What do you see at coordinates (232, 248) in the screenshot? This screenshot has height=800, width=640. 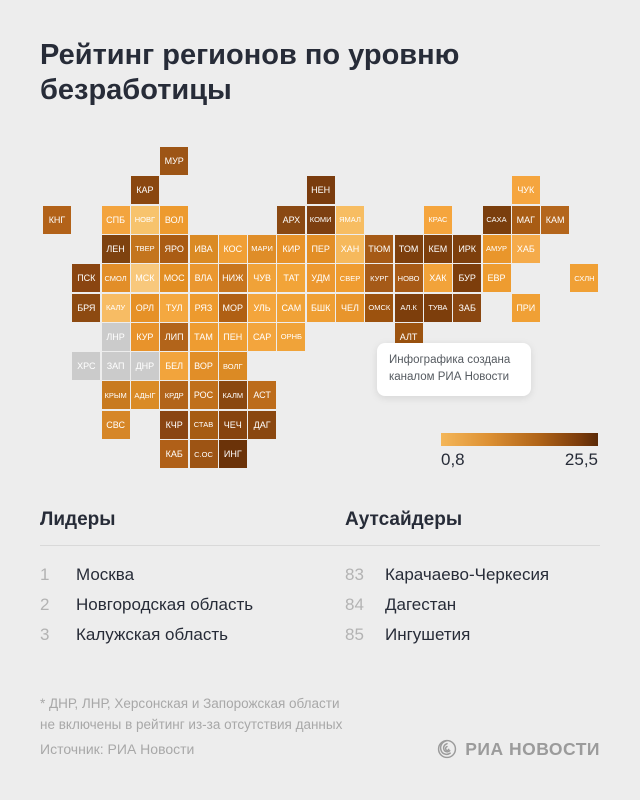 I see `region-tile: КОС` at bounding box center [232, 248].